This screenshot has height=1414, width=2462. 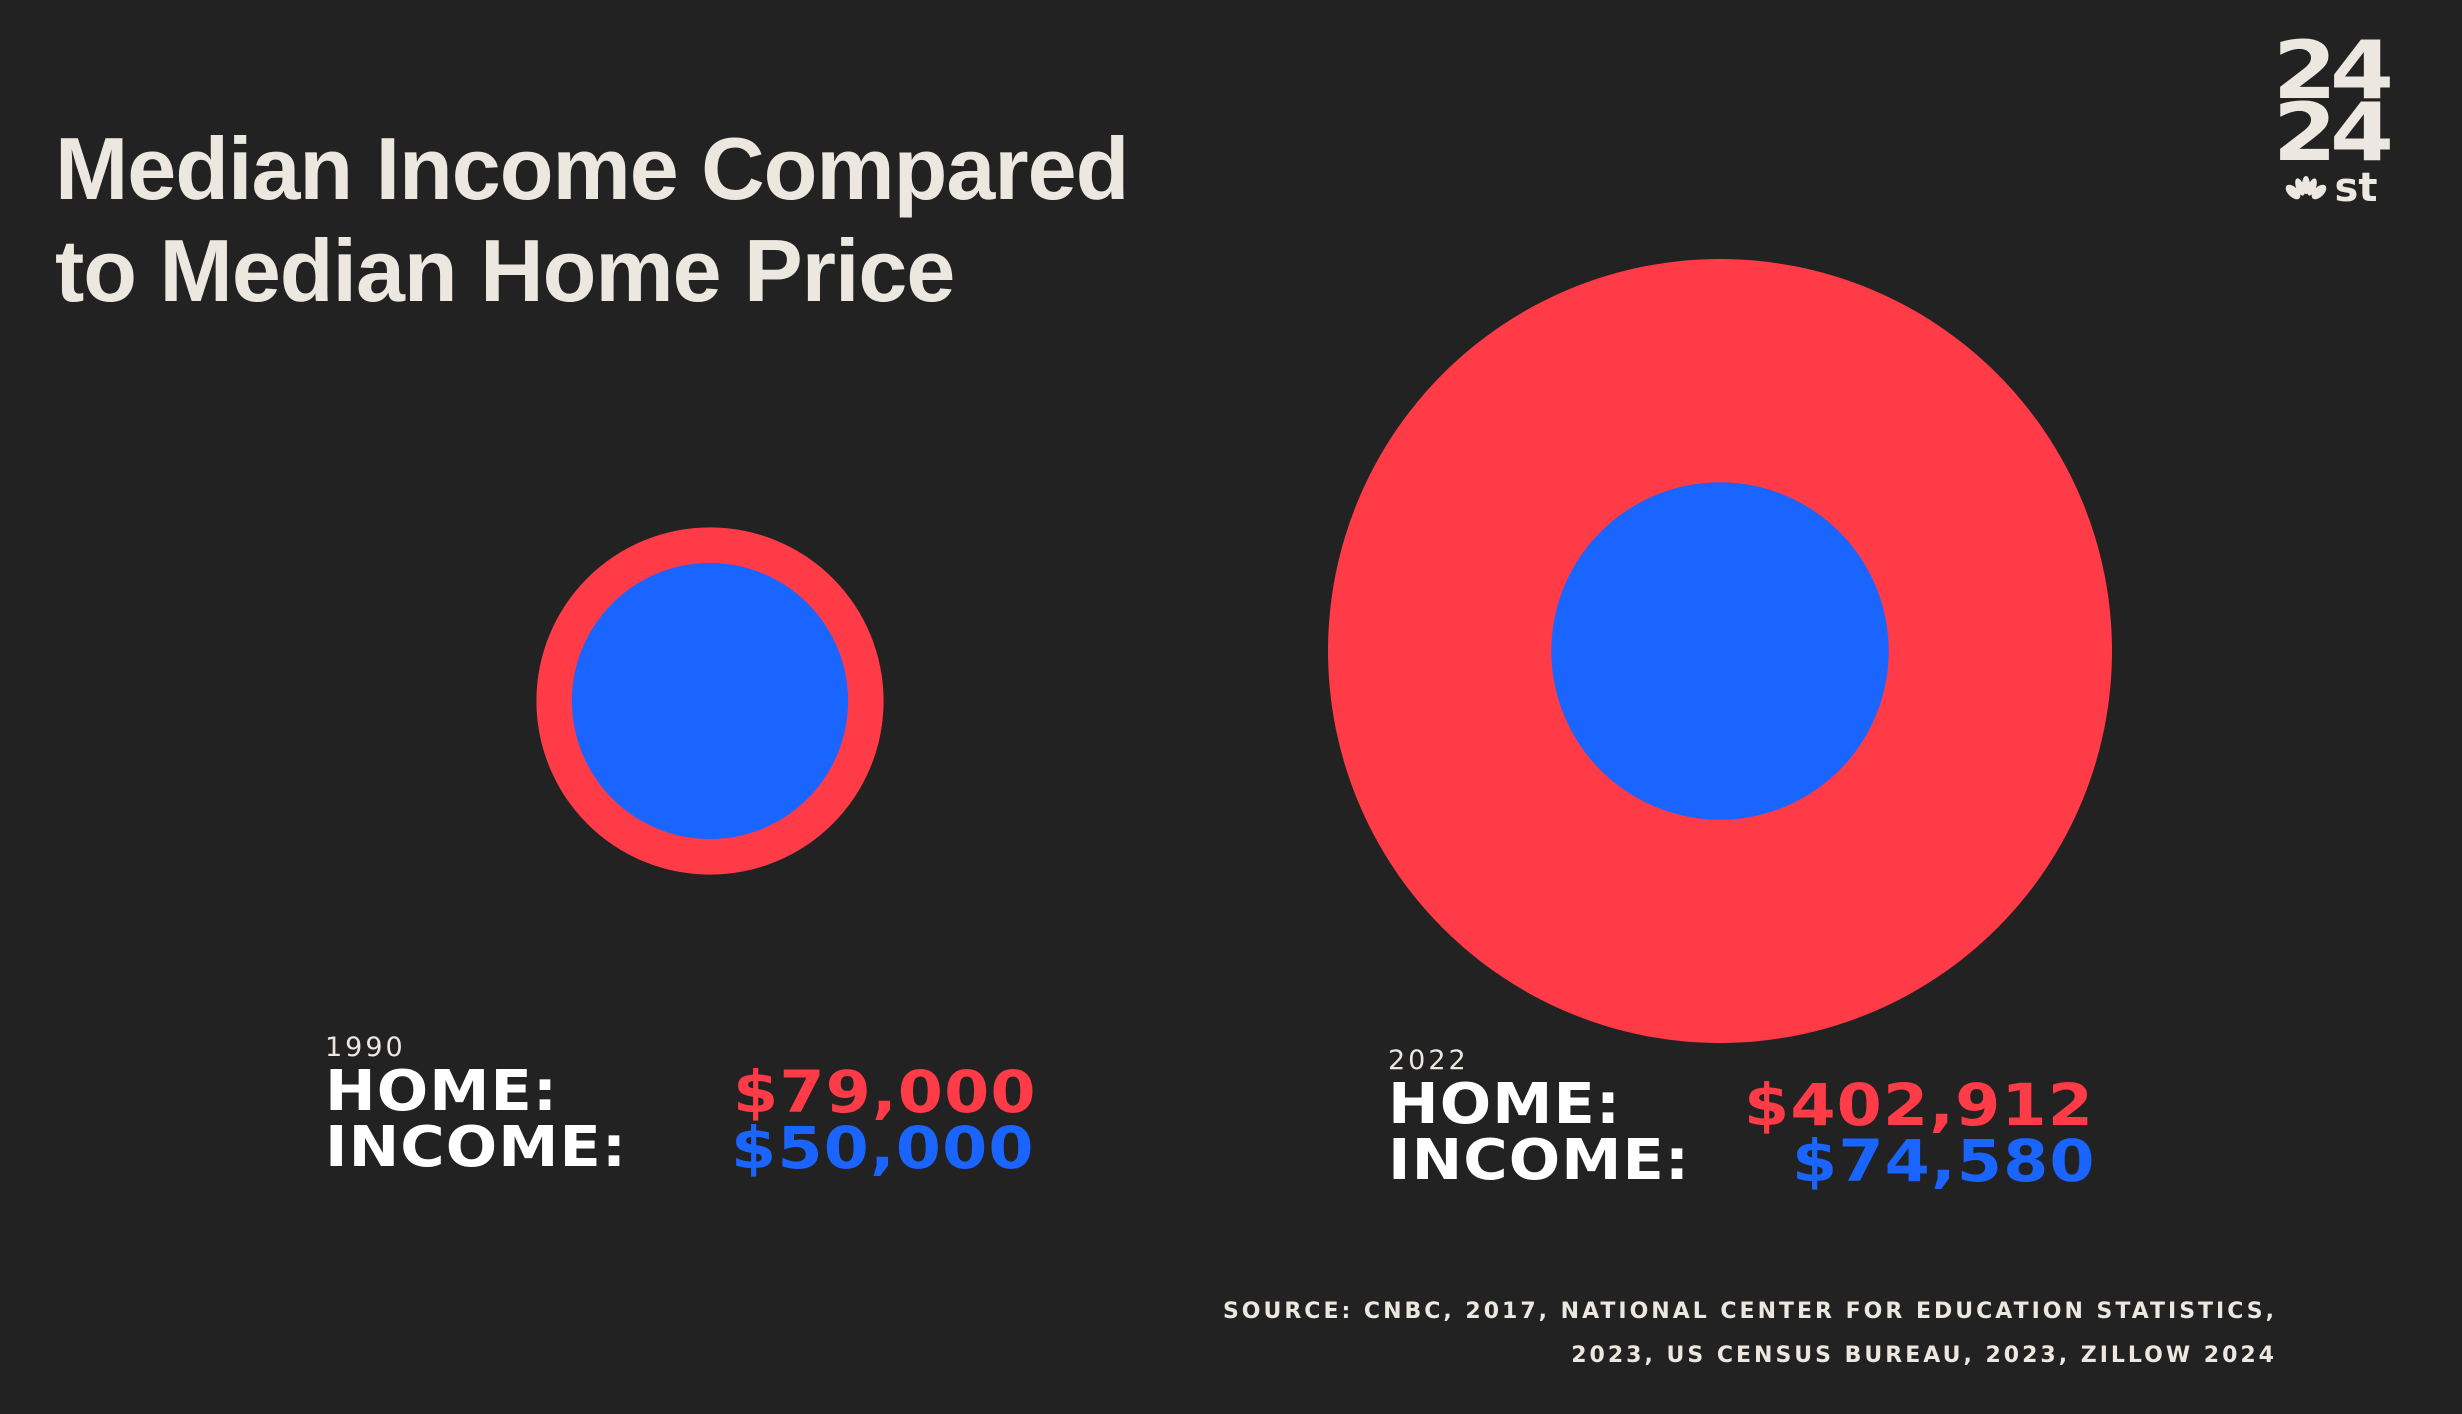 I want to click on legend-block-1990: 1990 HOME: $79,000 INCOME: $50,000, so click(x=740, y=1108).